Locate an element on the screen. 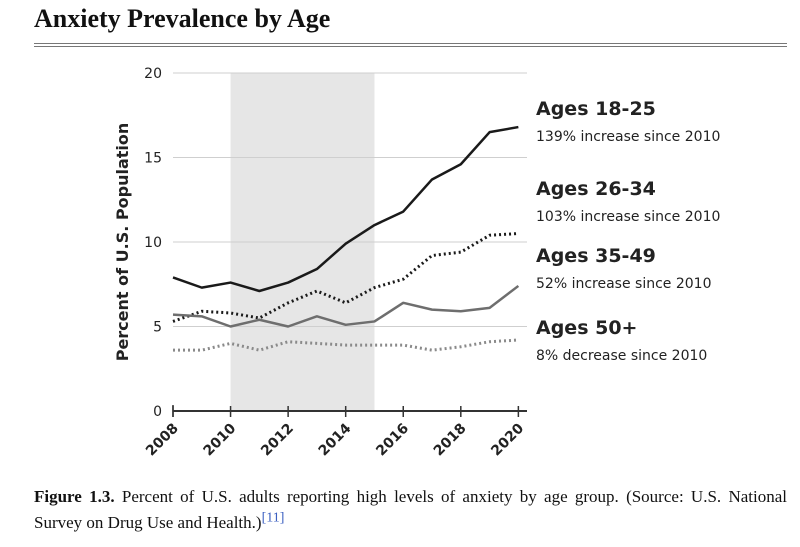 The height and width of the screenshot is (547, 800). x-tick-label: 2008 is located at coordinates (162, 440).